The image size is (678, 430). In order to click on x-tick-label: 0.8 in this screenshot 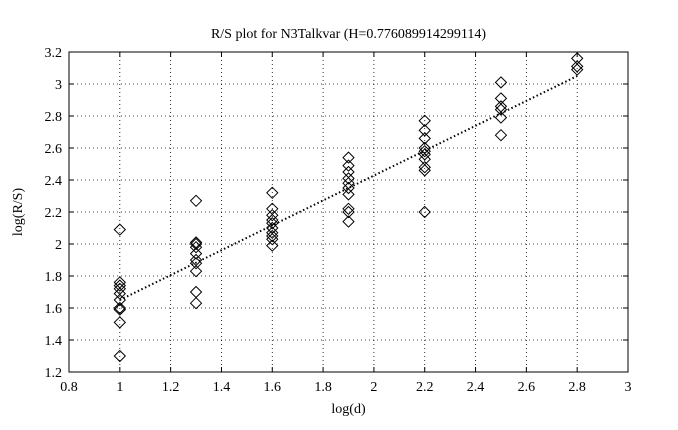, I will do `click(69, 387)`.